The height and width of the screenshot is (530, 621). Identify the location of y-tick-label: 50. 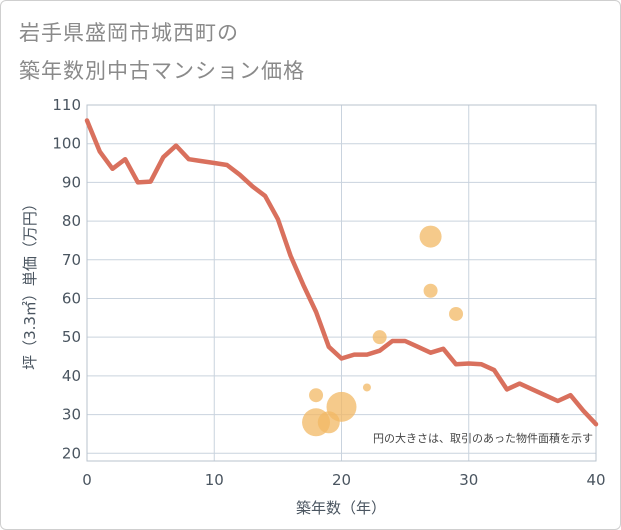
(71, 337).